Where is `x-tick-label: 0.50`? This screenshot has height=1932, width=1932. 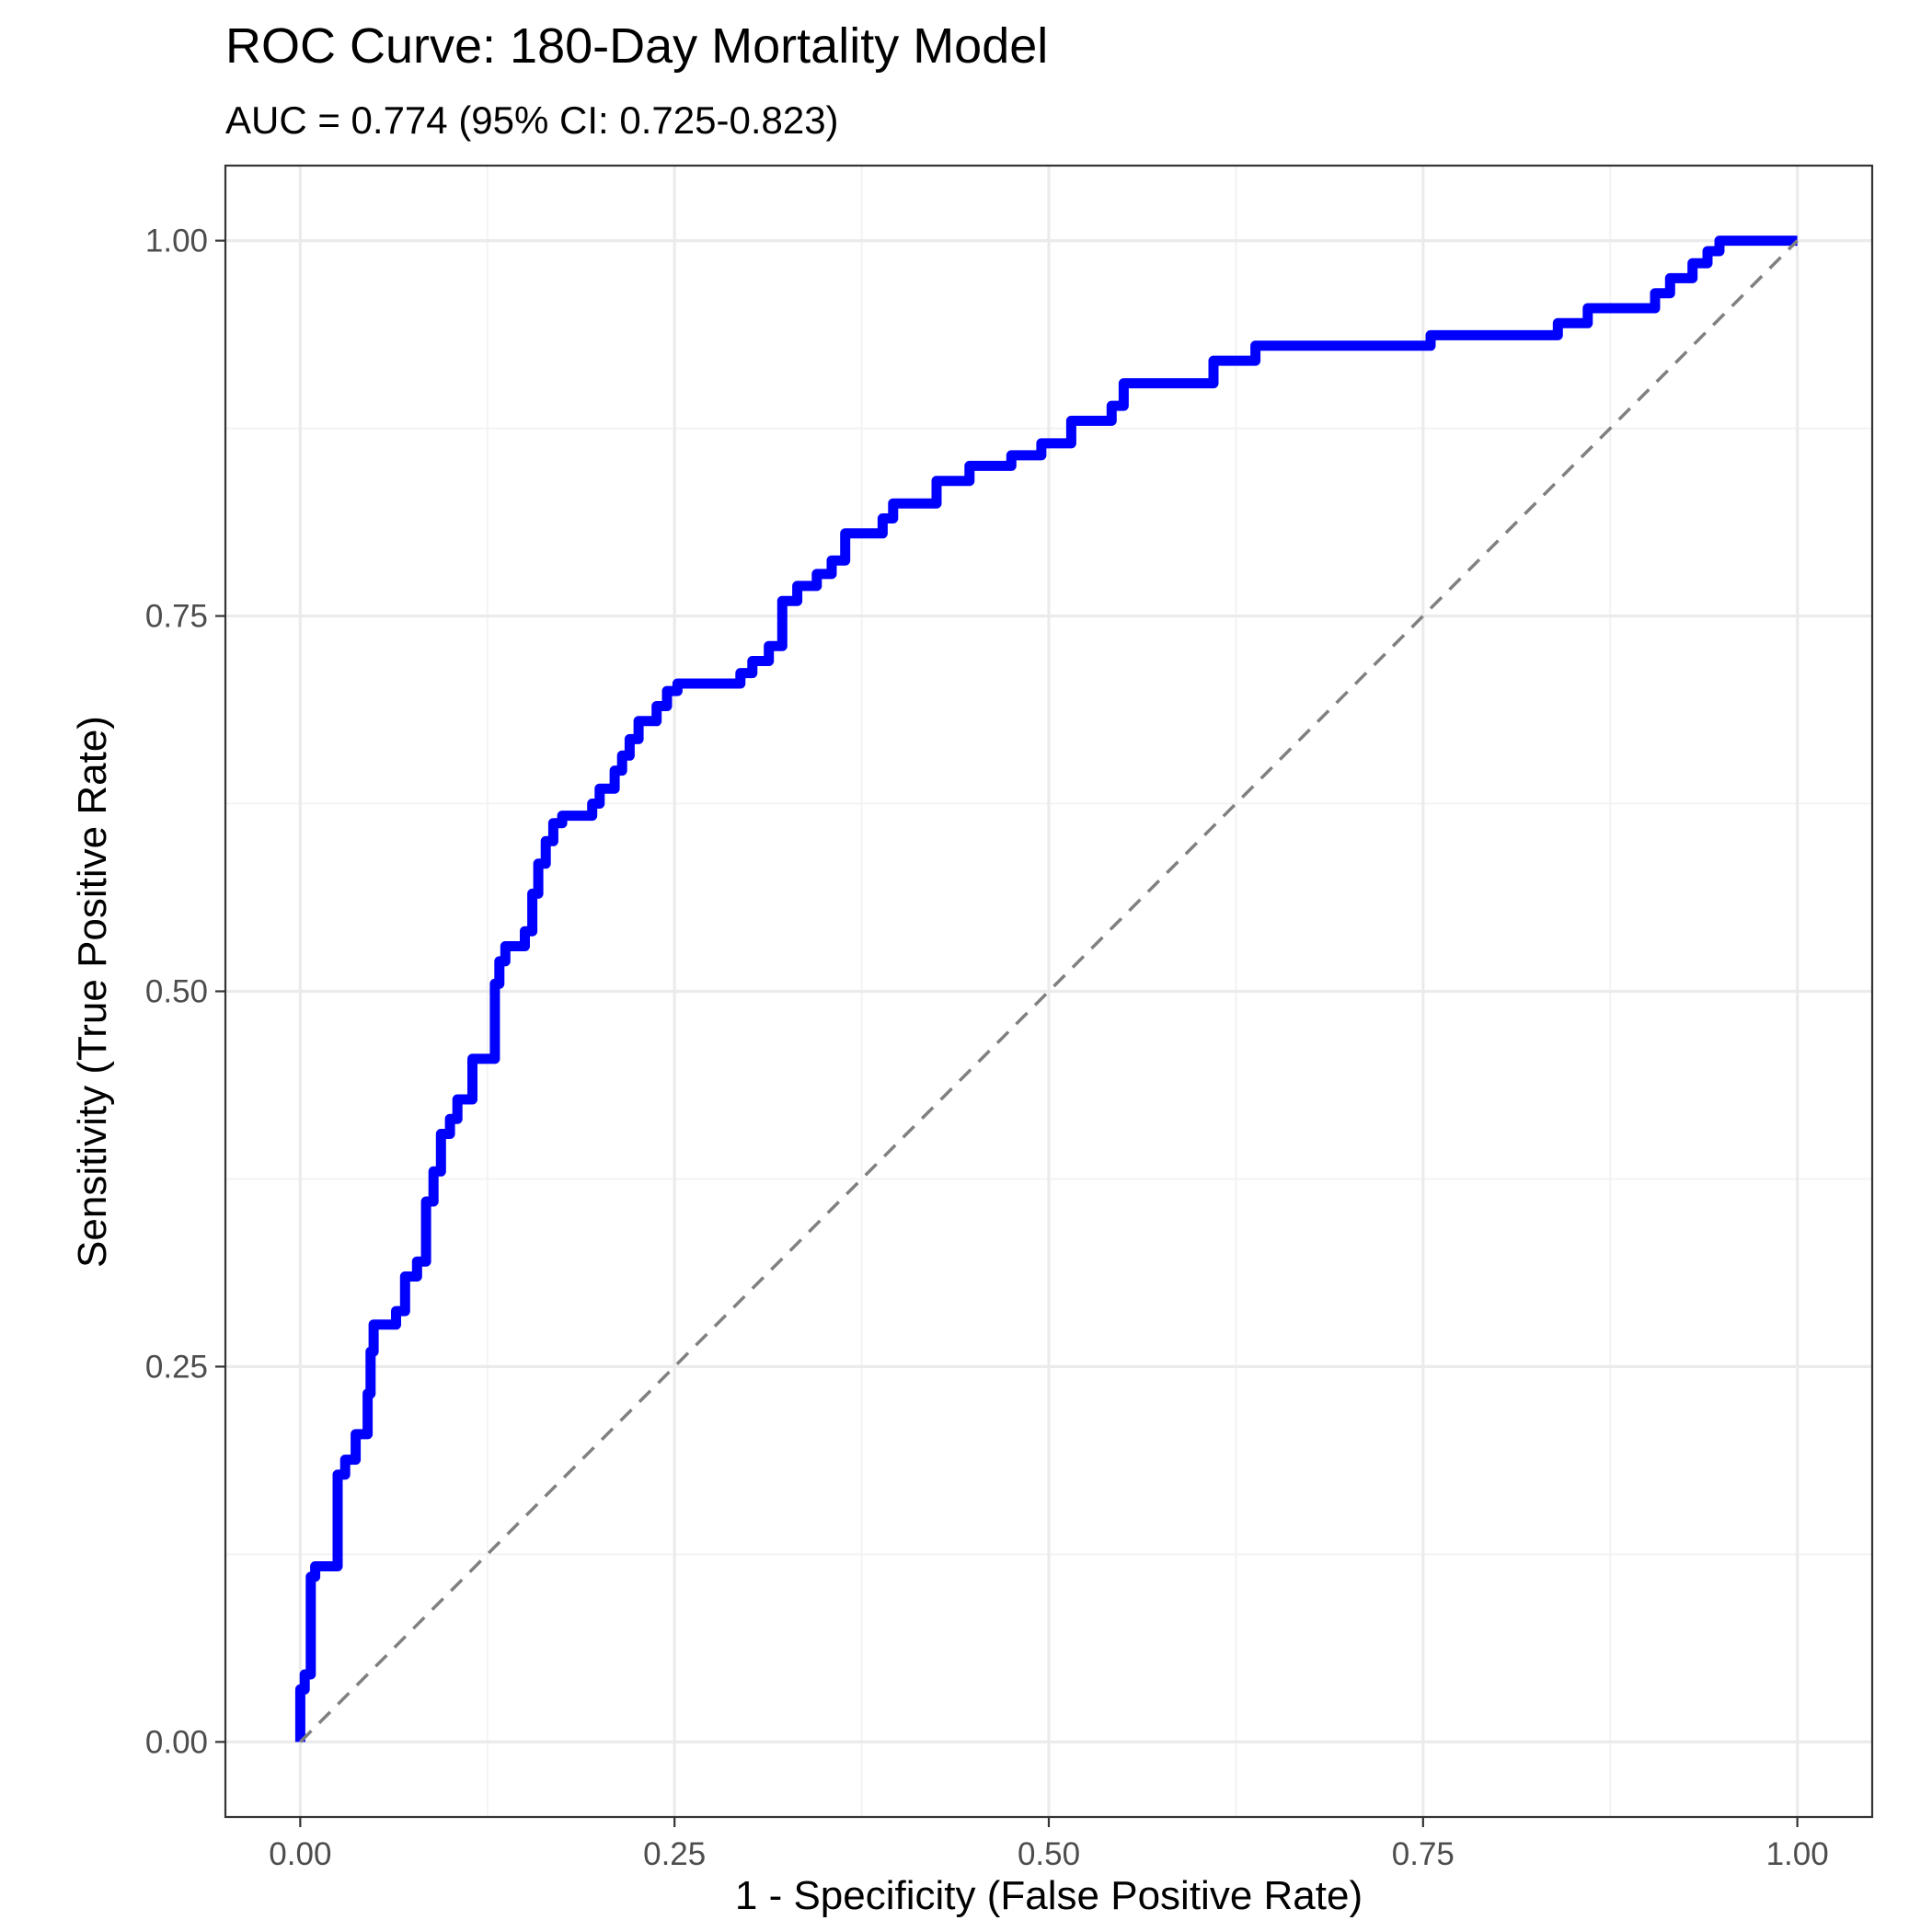 x-tick-label: 0.50 is located at coordinates (1049, 1854).